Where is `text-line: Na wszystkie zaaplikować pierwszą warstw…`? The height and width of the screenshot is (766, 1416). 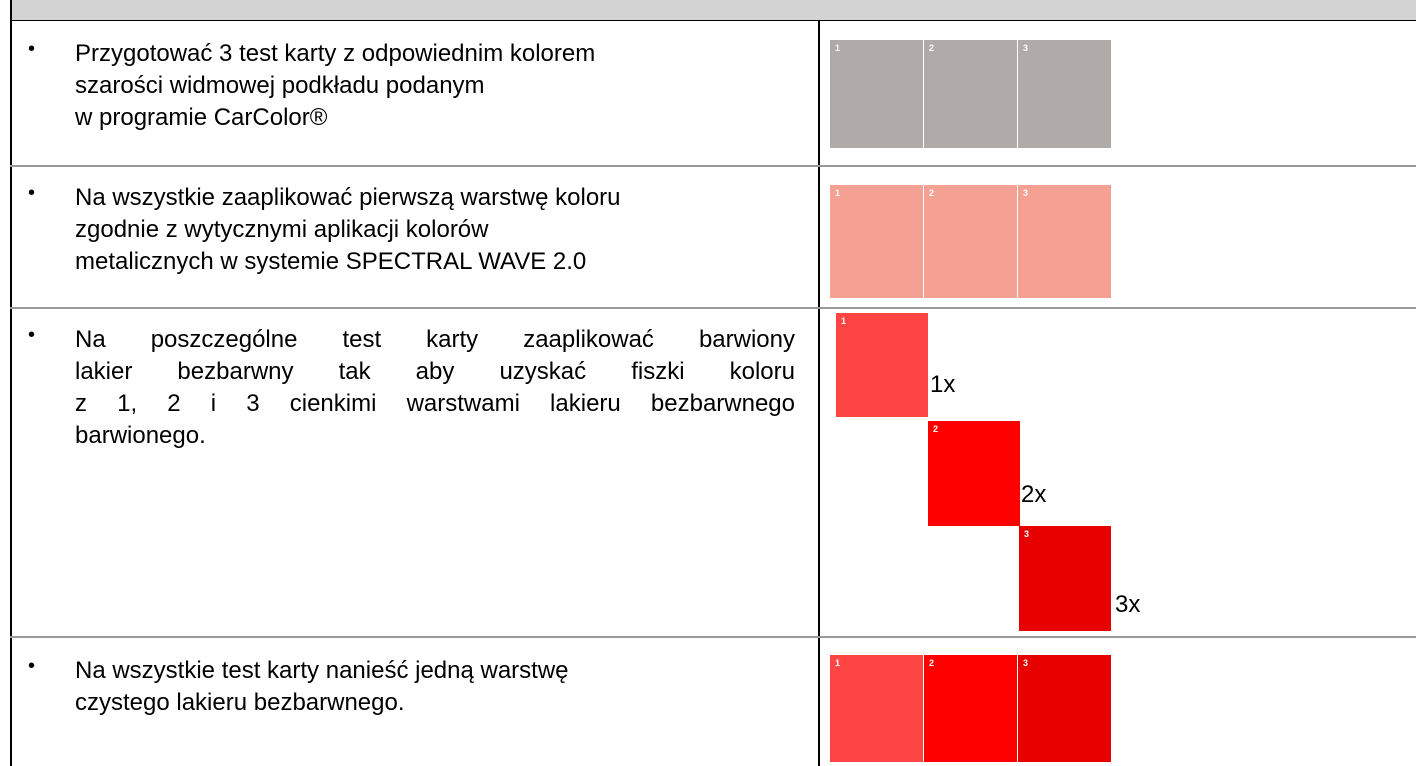 text-line: Na wszystkie zaaplikować pierwszą warstw… is located at coordinates (348, 197).